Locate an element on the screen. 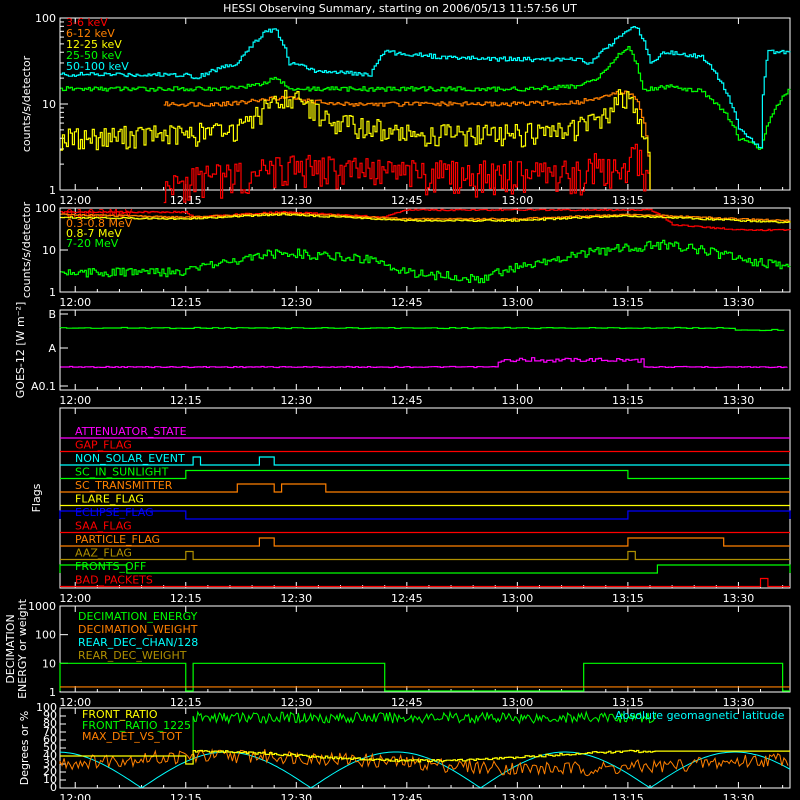  panel-5-ytick-label: 1 is located at coordinates (52, 692).